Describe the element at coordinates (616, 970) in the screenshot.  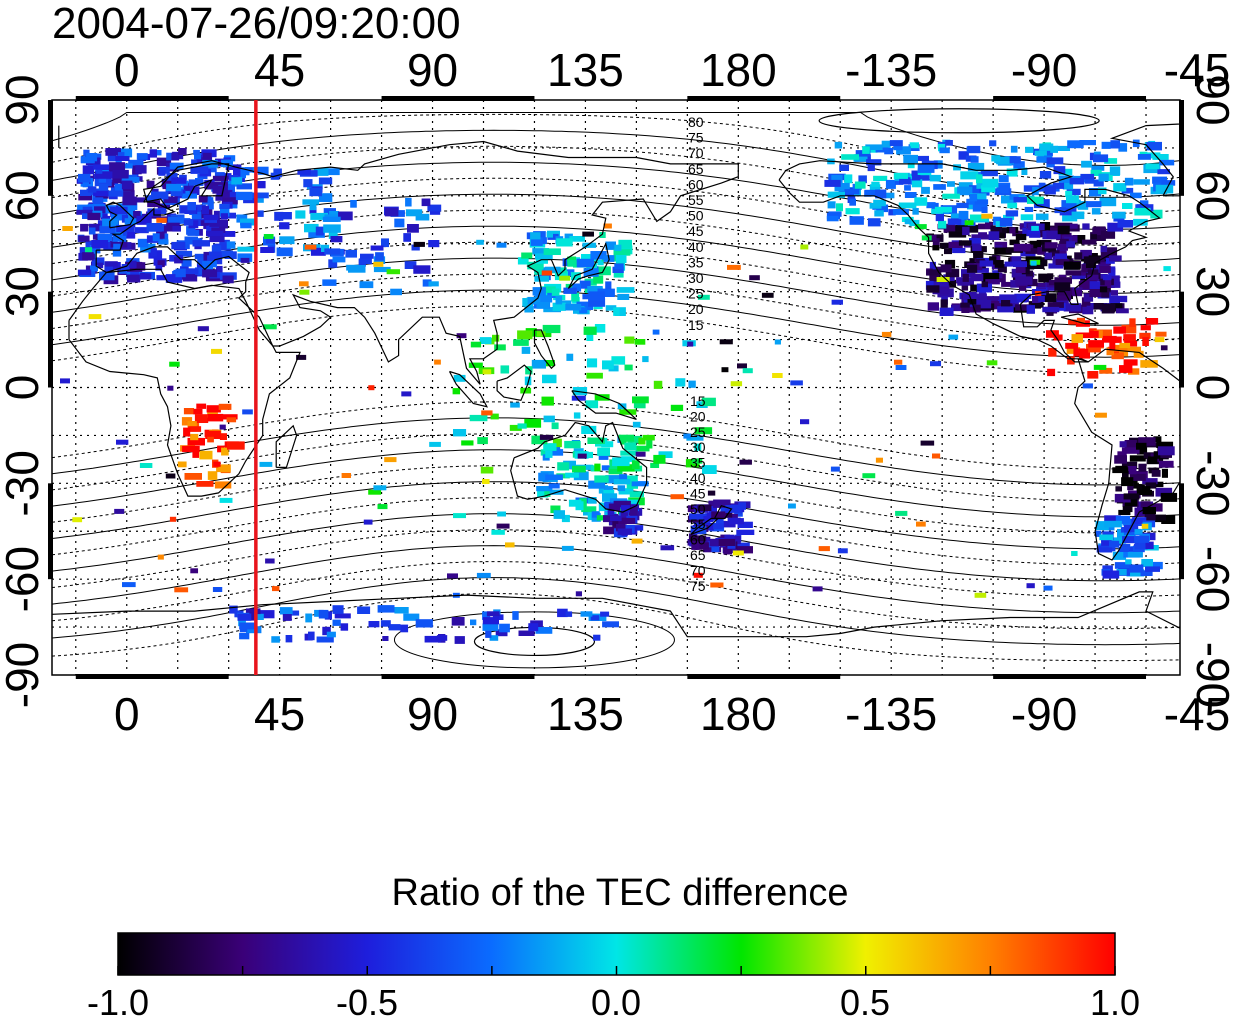
I see `colorbar-ticks` at that location.